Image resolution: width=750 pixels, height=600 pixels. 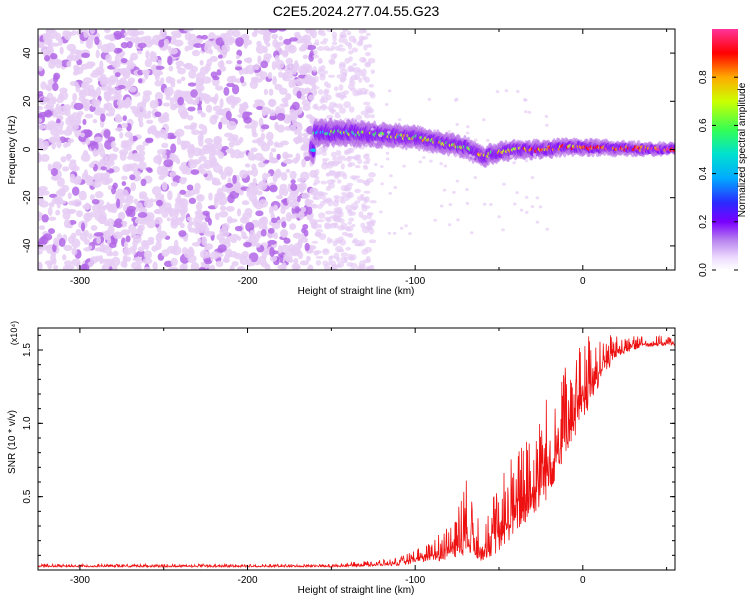 I want to click on y-tick-label: 1.5, so click(x=27, y=350).